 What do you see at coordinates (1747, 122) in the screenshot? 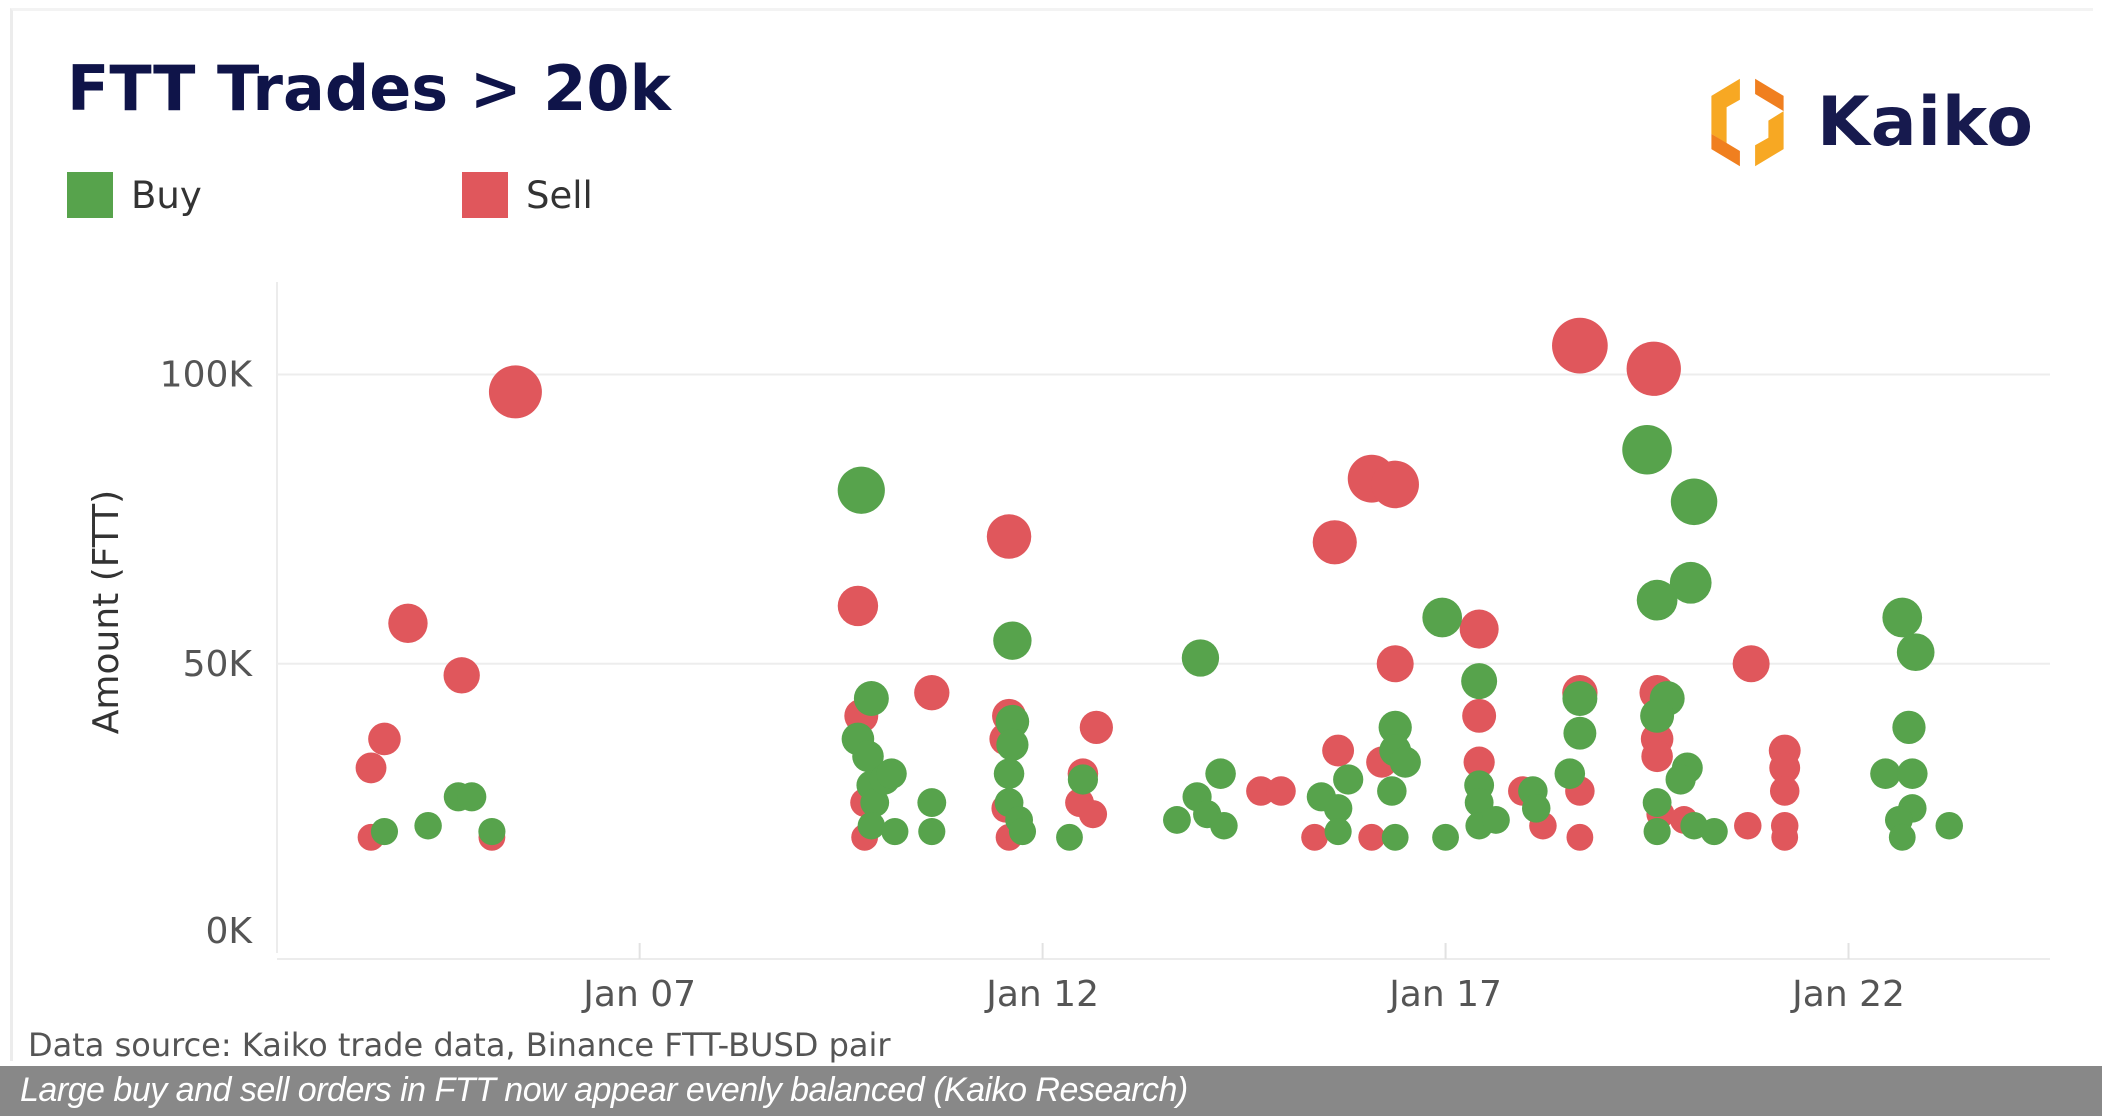
I see `kaiko-hexagon-logo-icon` at bounding box center [1747, 122].